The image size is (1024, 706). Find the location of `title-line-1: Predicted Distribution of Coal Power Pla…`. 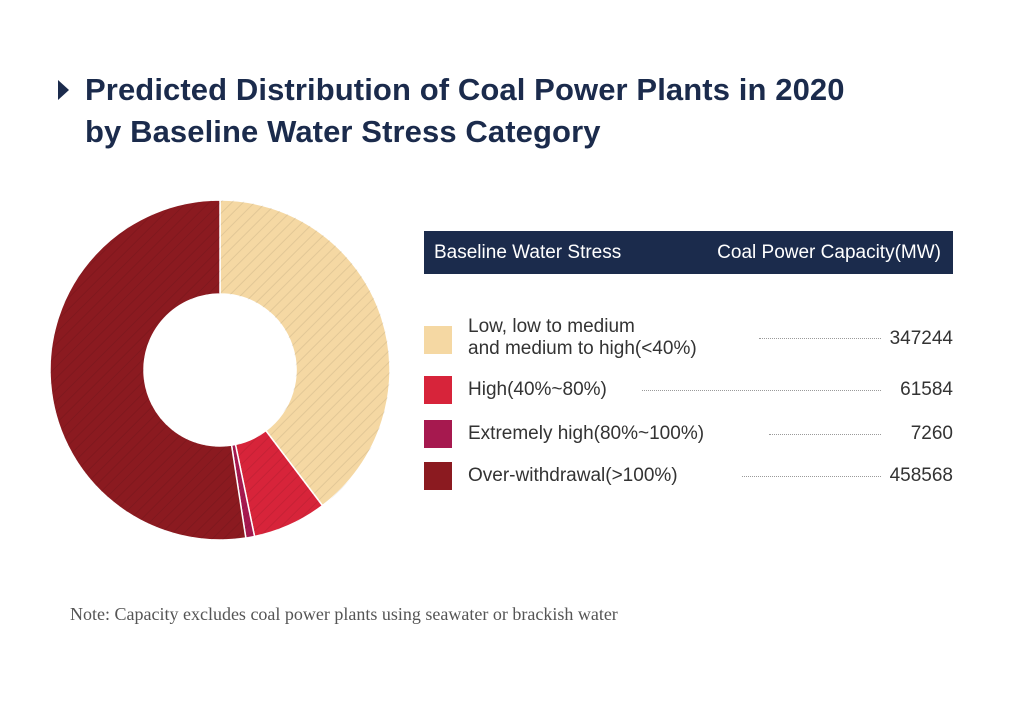

title-line-1: Predicted Distribution of Coal Power Pla… is located at coordinates (465, 89).